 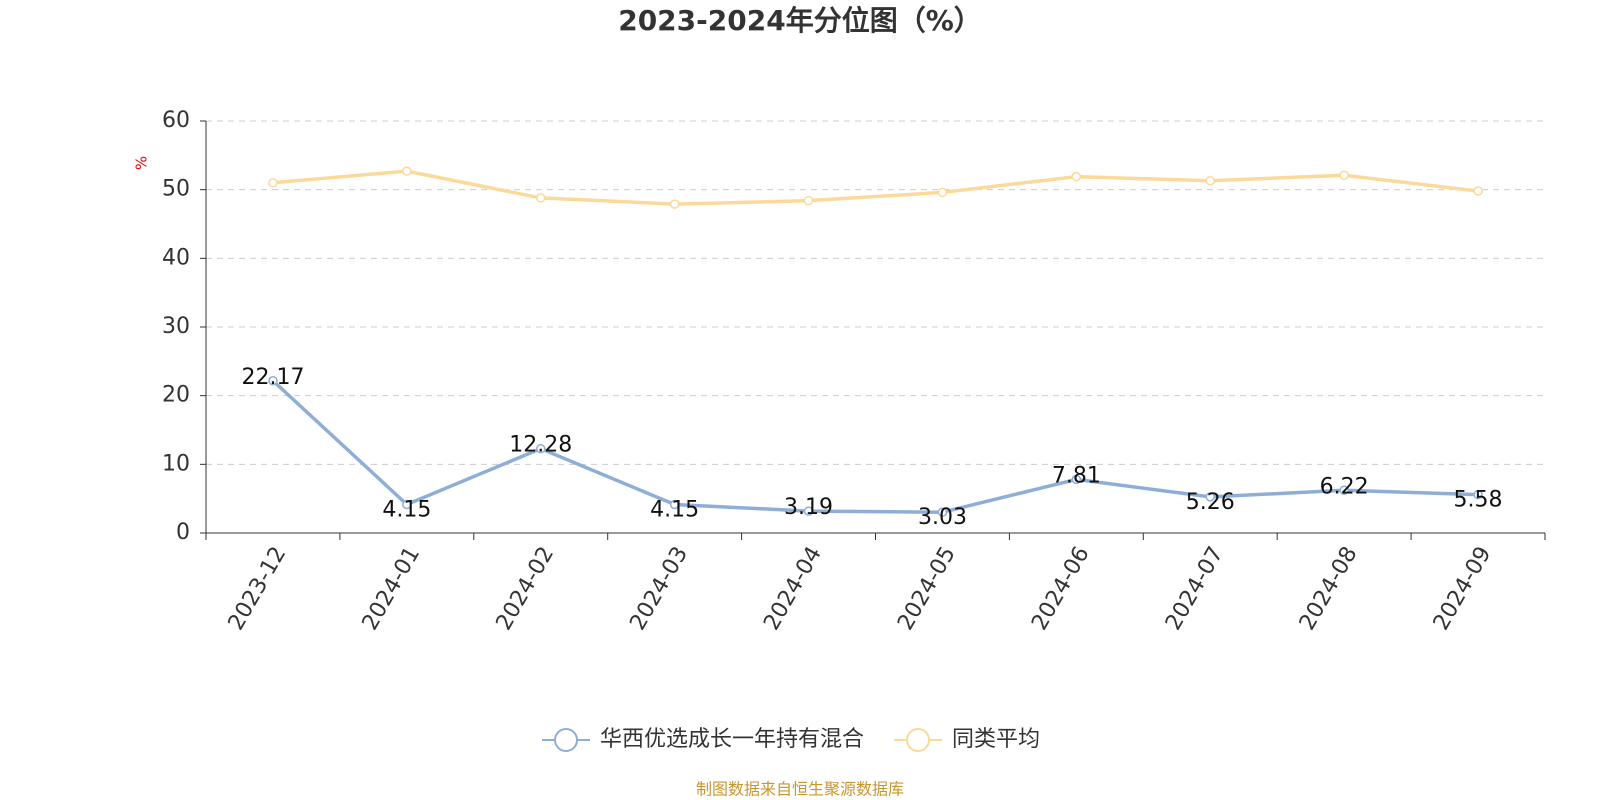 What do you see at coordinates (996, 739) in the screenshot?
I see `legend-label: 同类平均` at bounding box center [996, 739].